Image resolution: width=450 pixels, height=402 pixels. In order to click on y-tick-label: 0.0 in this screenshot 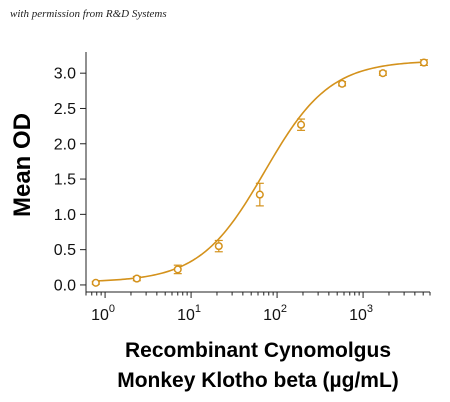, I will do `click(65, 285)`.